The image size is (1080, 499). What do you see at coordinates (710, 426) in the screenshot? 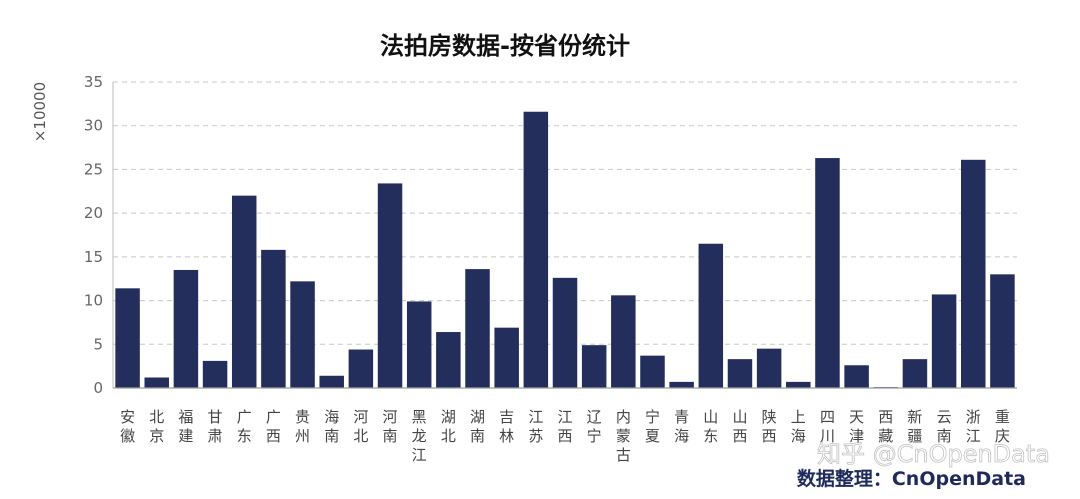
I see `x-tick-label: 山东` at bounding box center [710, 426].